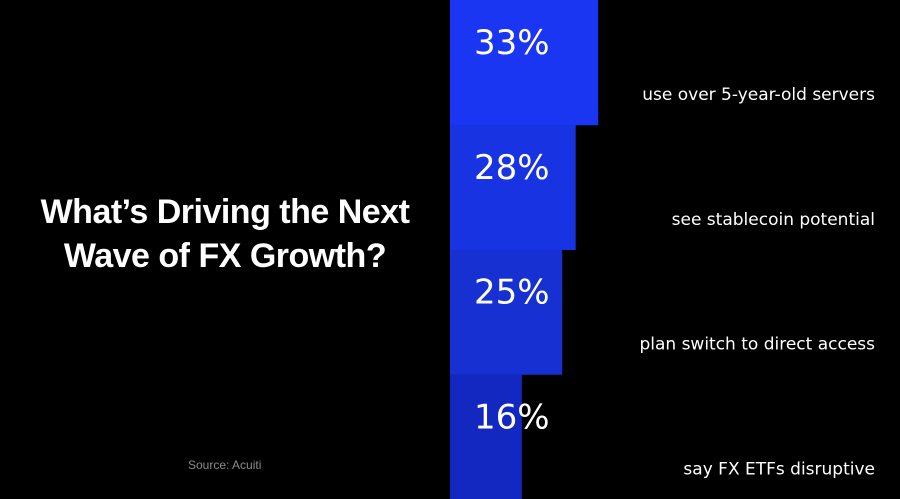  I want to click on data-label: 25%, so click(512, 293).